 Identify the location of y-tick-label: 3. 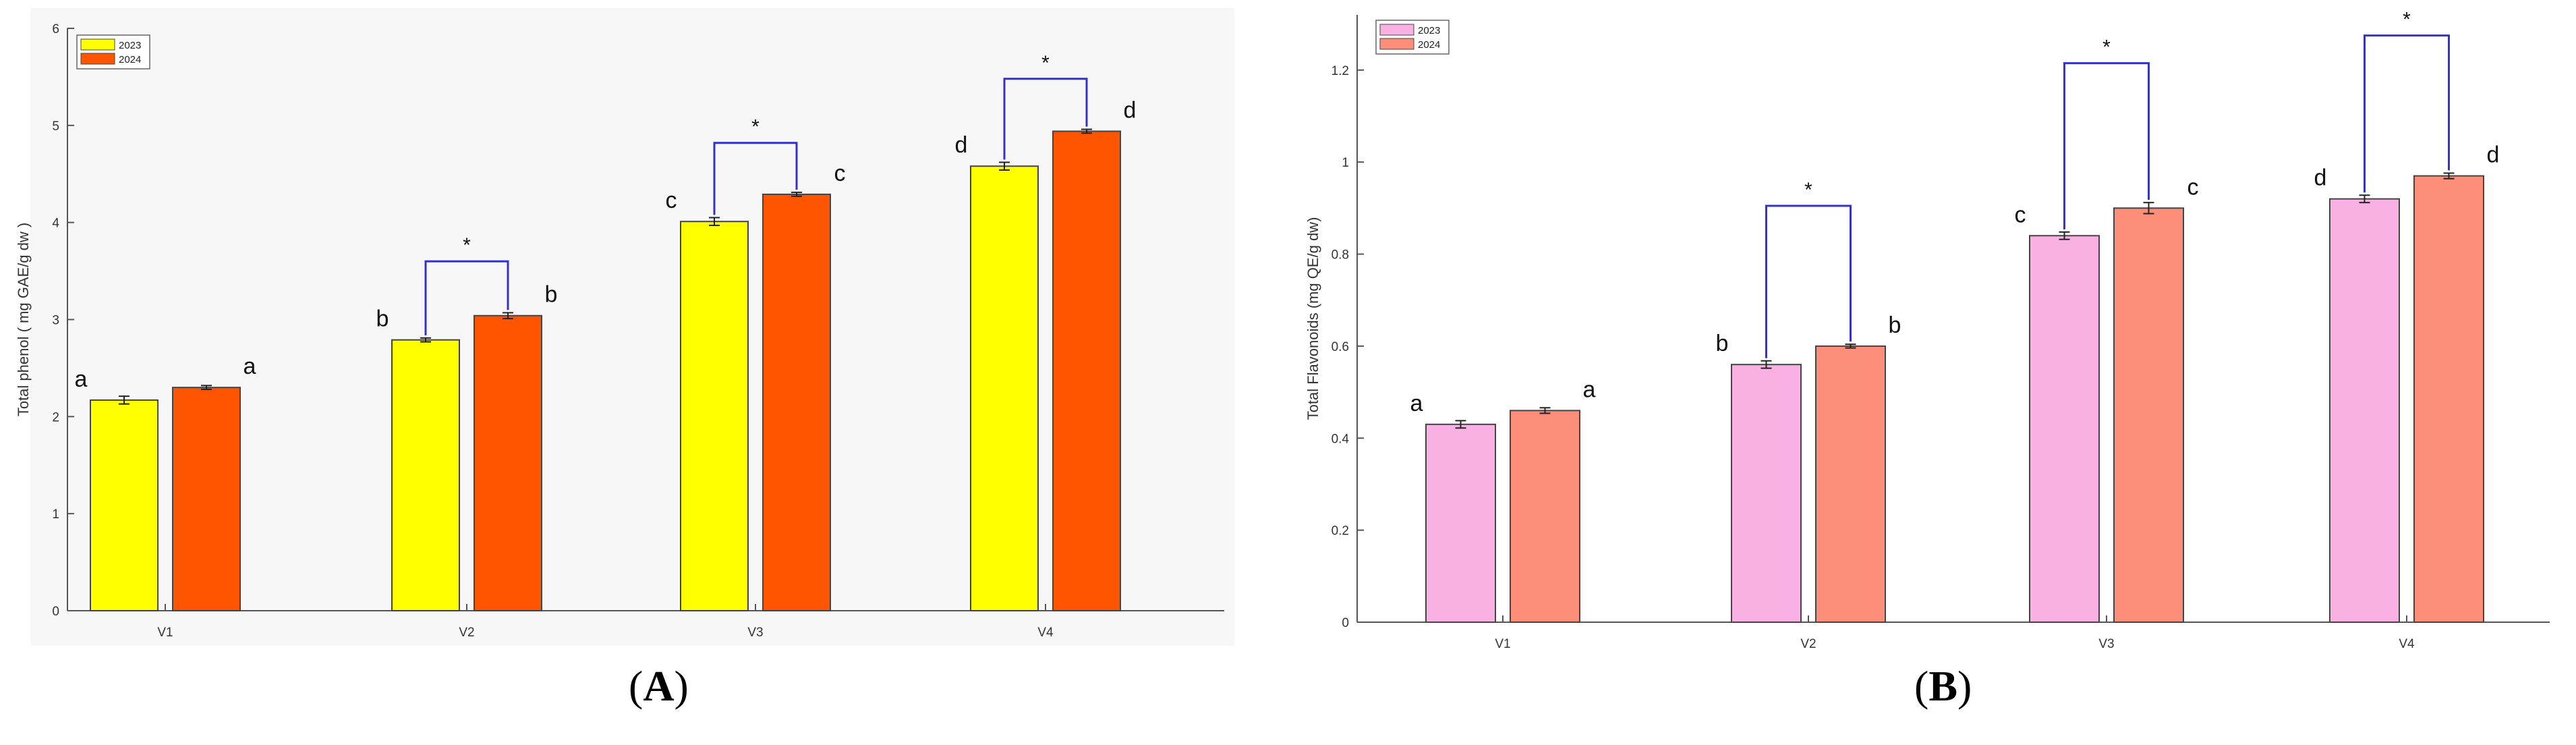
(55, 321).